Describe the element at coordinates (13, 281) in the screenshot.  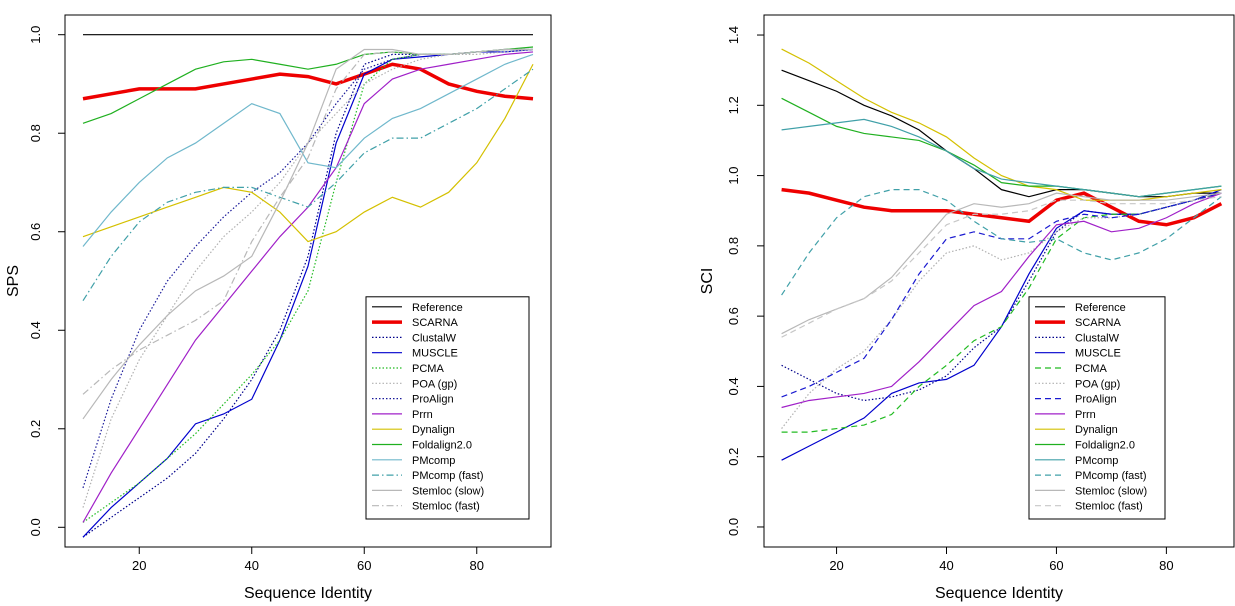
I see `y-axis-label: SPS` at that location.